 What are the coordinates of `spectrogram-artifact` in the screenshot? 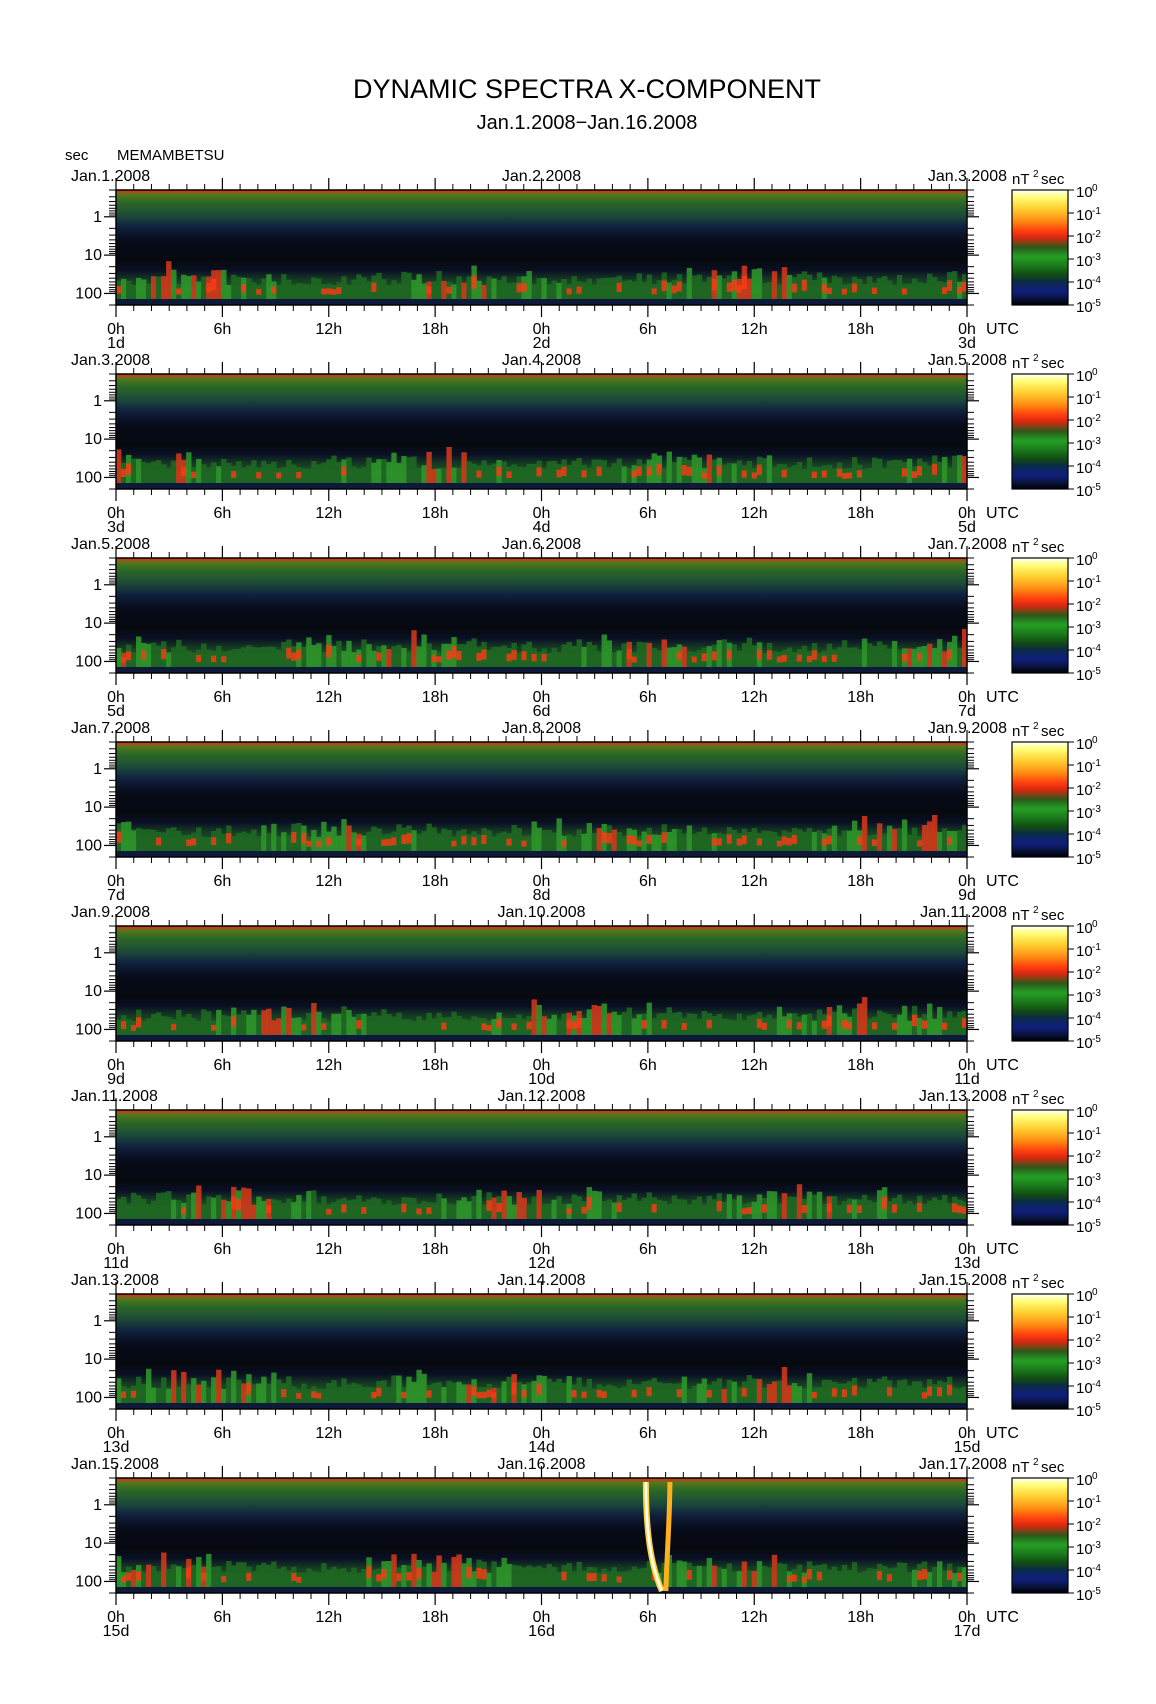 It's located at (657, 1537).